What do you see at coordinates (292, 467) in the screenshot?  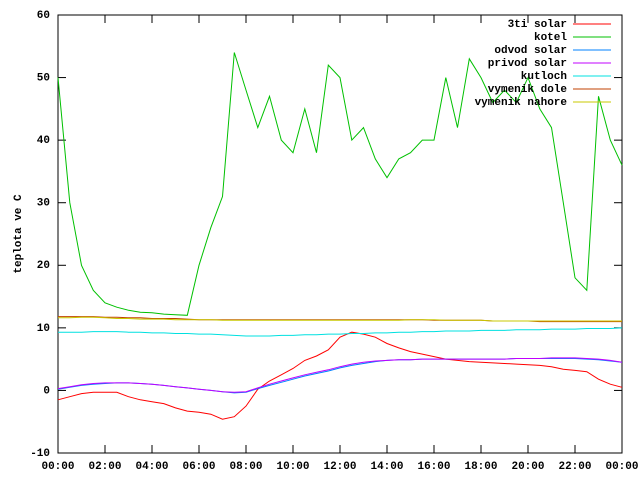 I see `x-tick-label: 10:00` at bounding box center [292, 467].